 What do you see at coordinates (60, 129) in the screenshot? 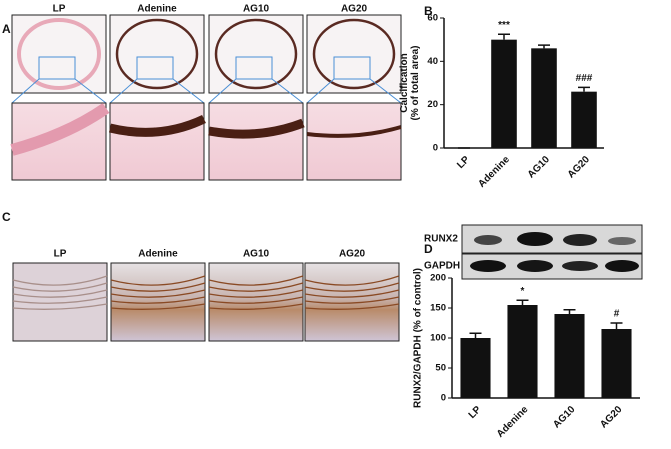
I see `media-layer` at bounding box center [60, 129].